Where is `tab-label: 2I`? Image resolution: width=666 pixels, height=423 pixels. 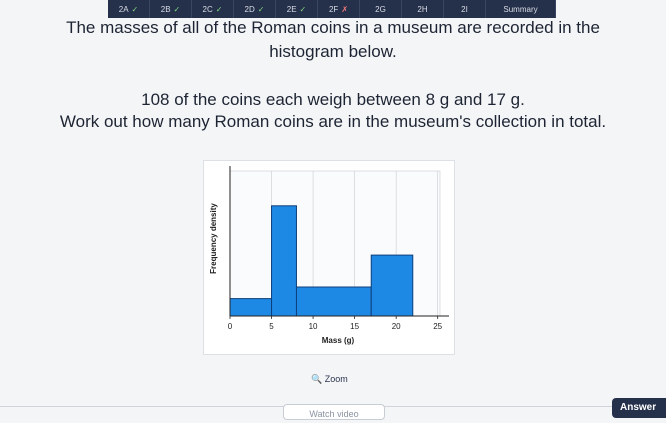
tab-label: 2I is located at coordinates (464, 9).